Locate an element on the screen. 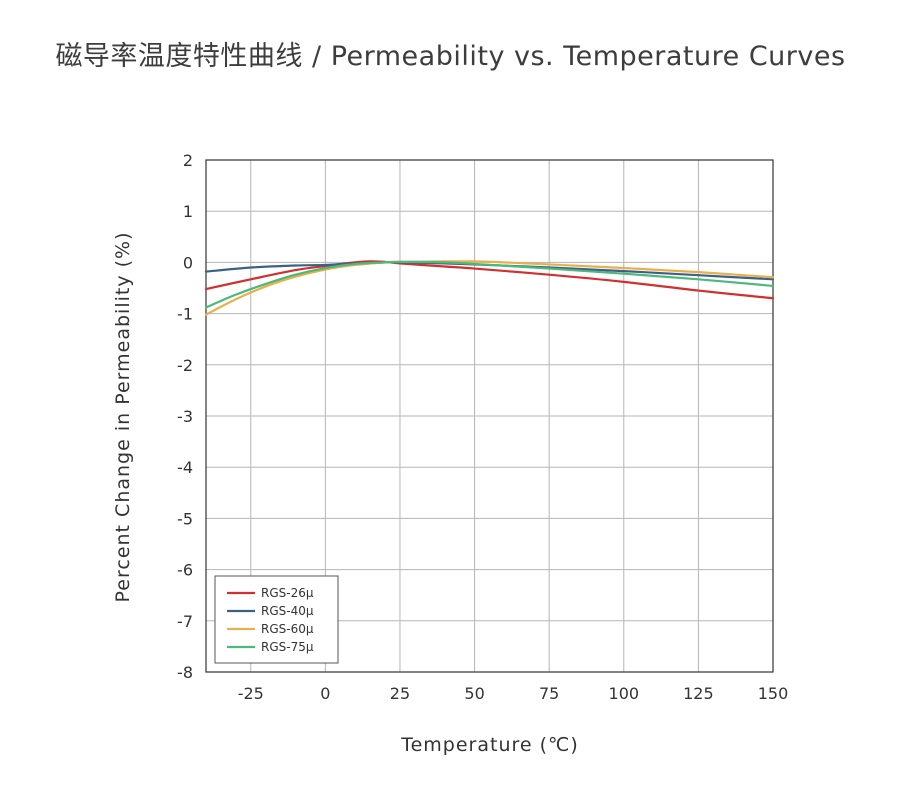  x-tick-label: 125 is located at coordinates (698, 693).